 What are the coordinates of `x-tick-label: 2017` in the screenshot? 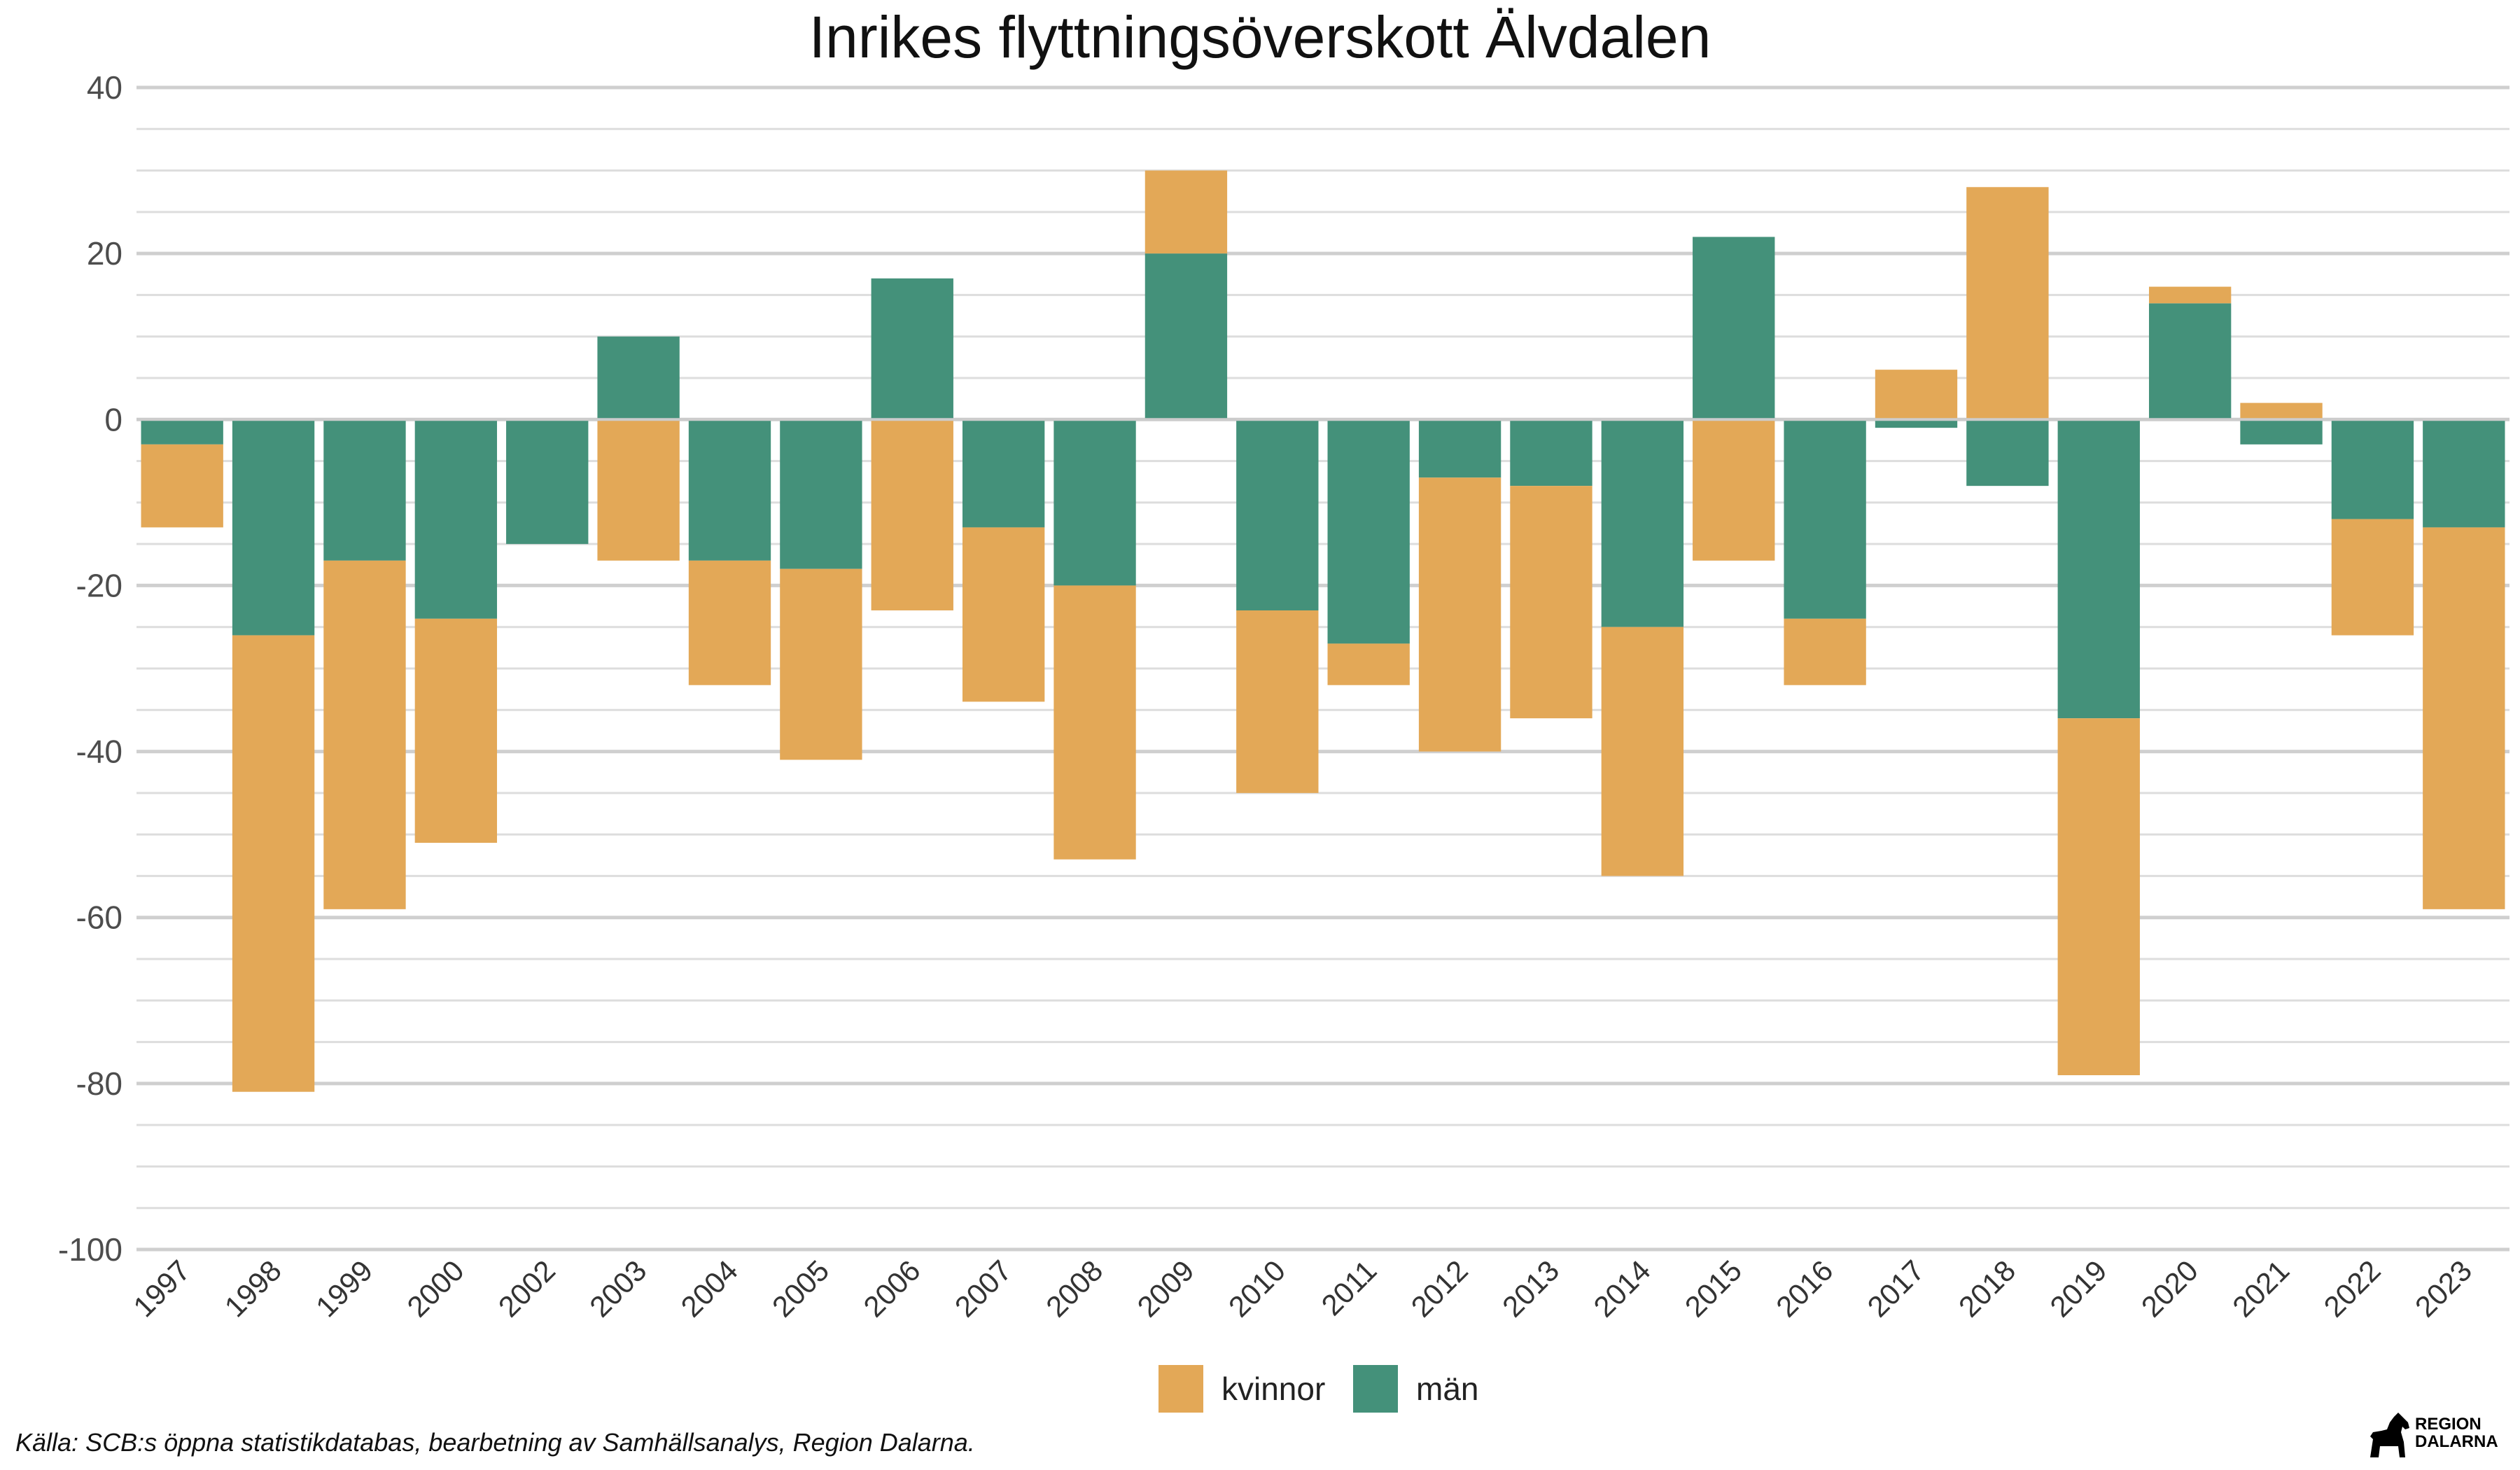 It's located at (1896, 1288).